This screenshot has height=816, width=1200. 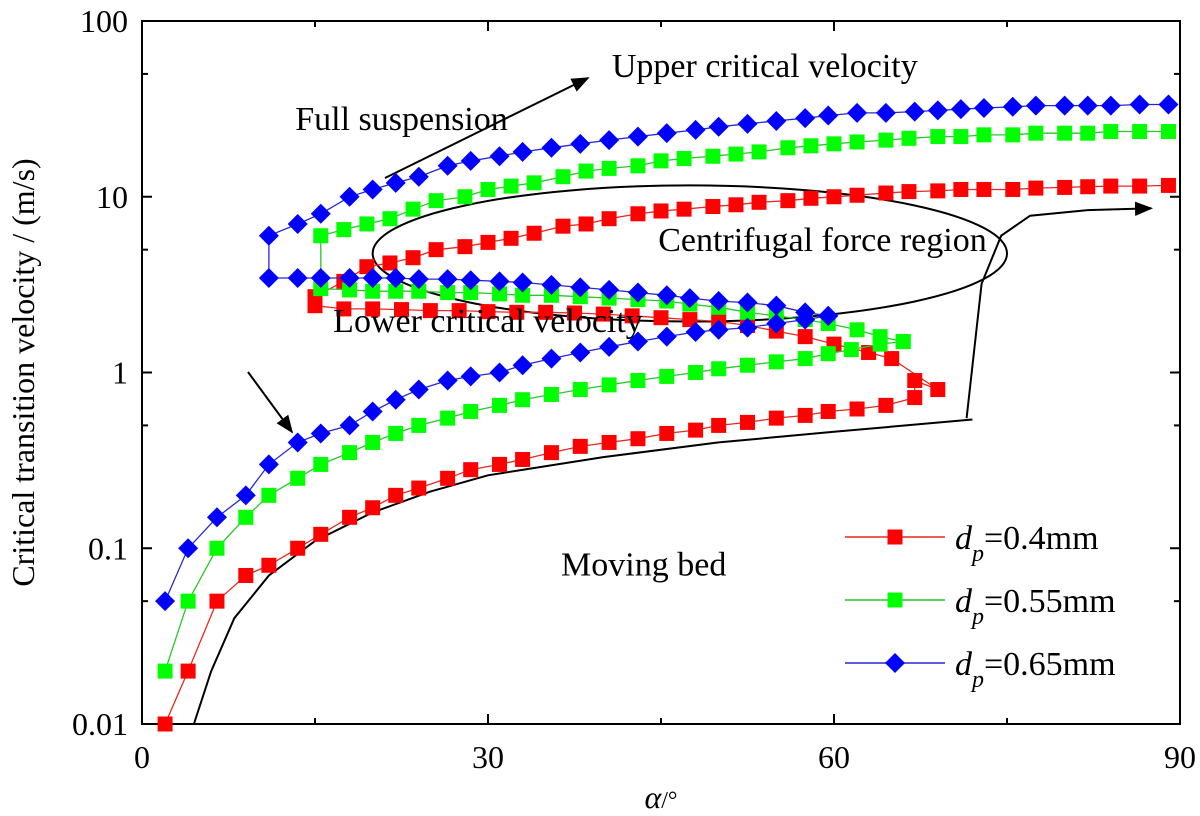 What do you see at coordinates (1035, 606) in the screenshot?
I see `legend-label: dp=0.55mm` at bounding box center [1035, 606].